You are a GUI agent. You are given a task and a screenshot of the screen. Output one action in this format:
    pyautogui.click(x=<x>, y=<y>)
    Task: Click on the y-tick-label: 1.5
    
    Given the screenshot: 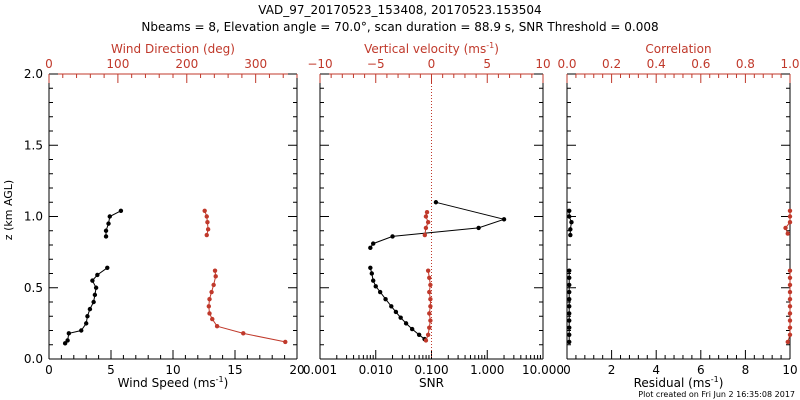 What is the action you would take?
    pyautogui.click(x=33, y=145)
    